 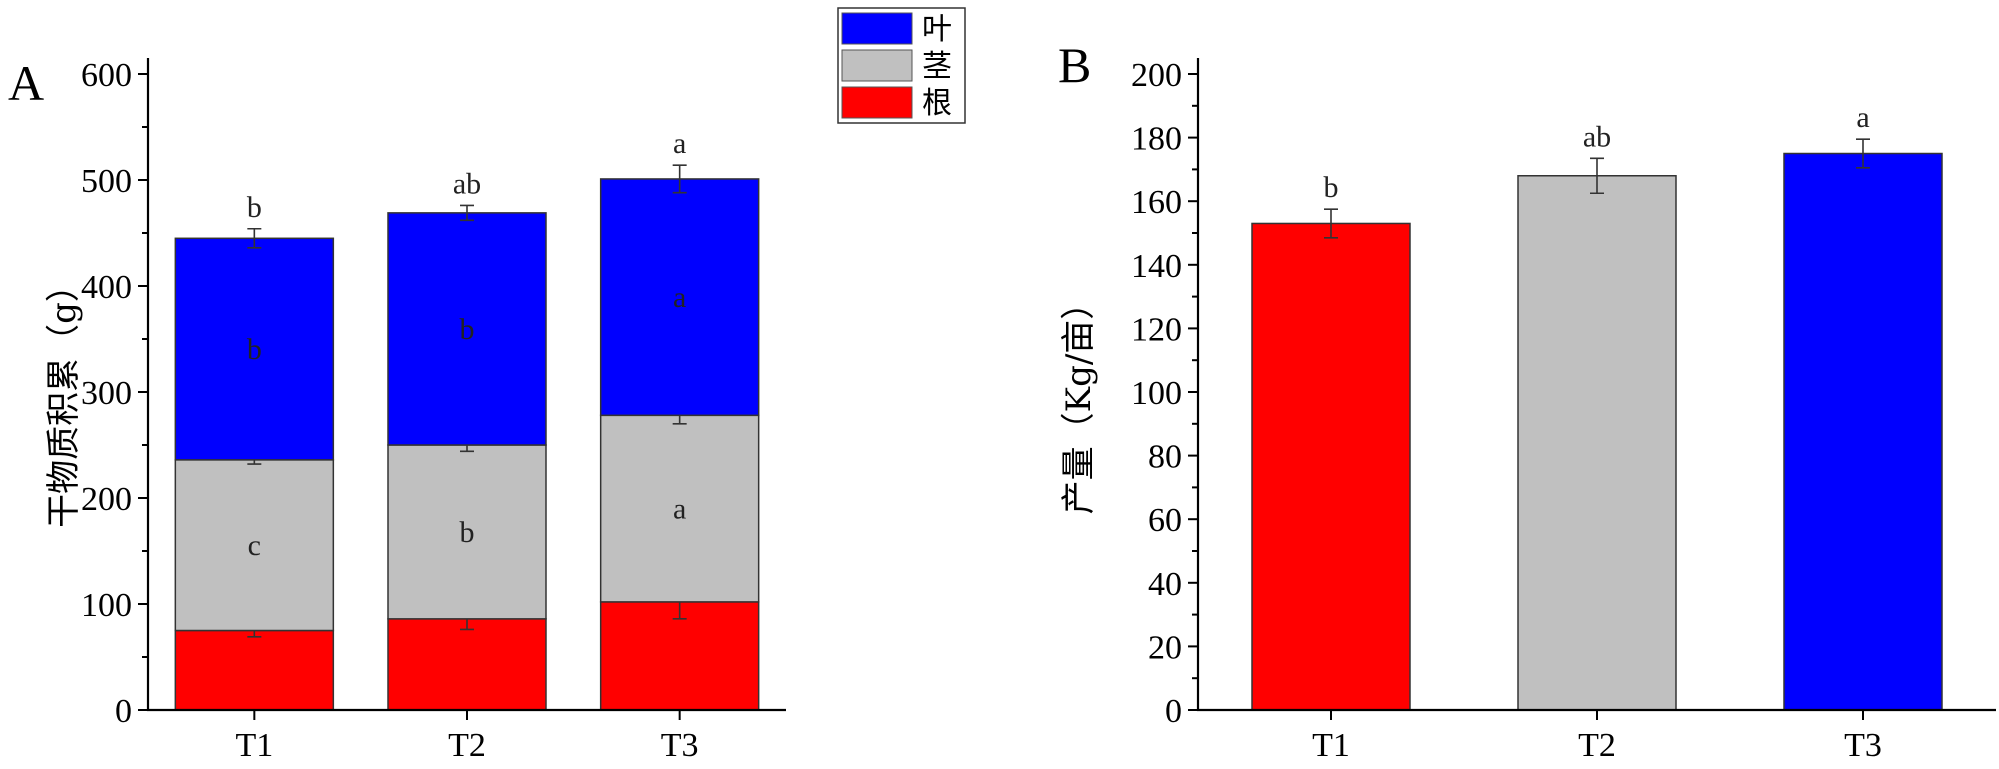 I want to click on panel-a-x-tick-label: T2, so click(x=467, y=745).